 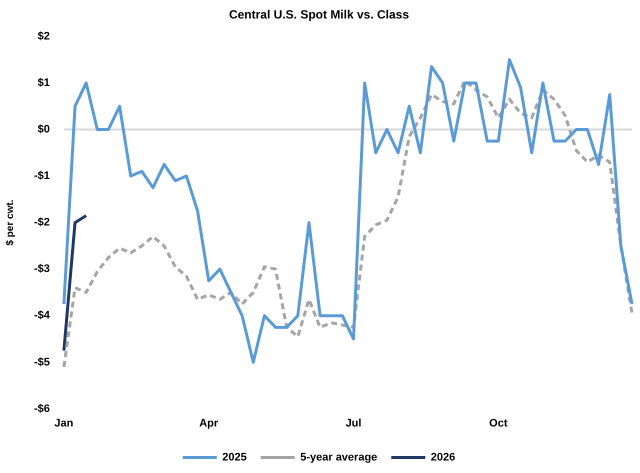 I want to click on legend-label: 5-year average, so click(x=339, y=458).